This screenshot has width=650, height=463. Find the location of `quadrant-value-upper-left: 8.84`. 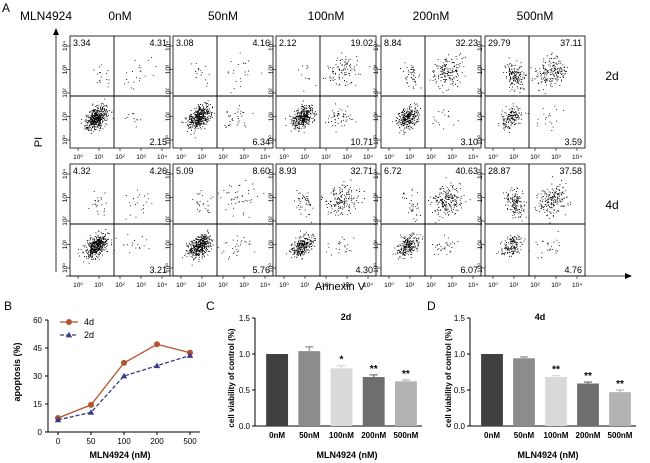

quadrant-value-upper-left: 8.84 is located at coordinates (393, 43).